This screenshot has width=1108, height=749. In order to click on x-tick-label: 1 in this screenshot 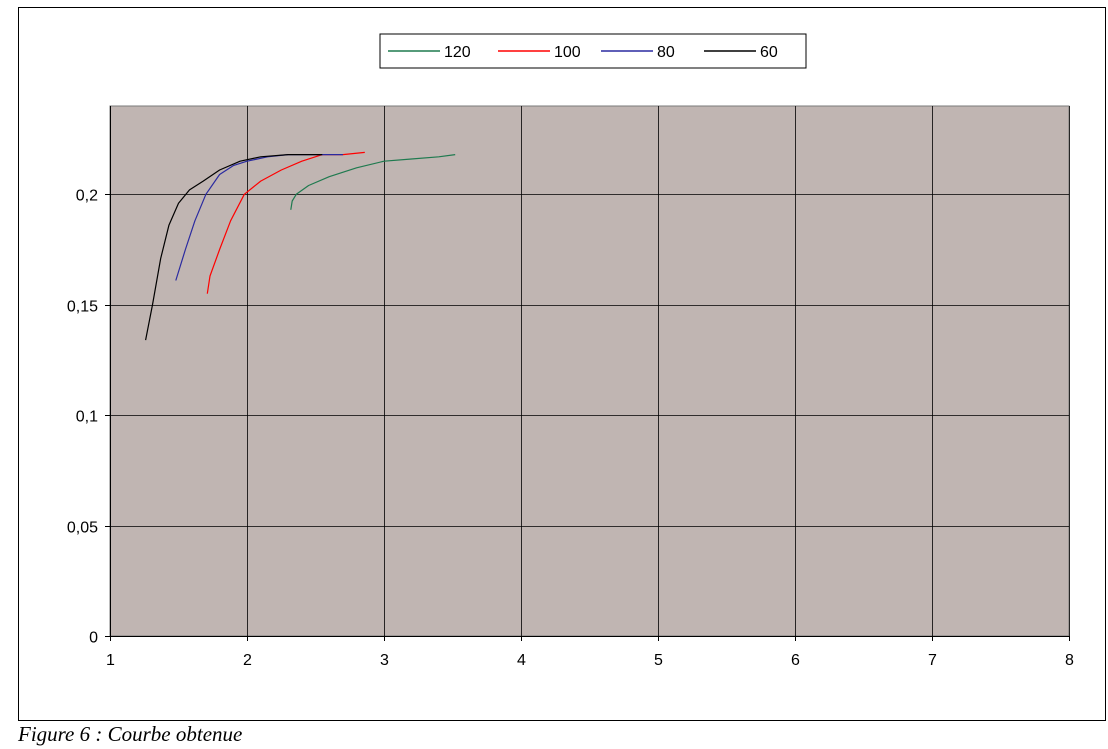, I will do `click(110, 660)`.